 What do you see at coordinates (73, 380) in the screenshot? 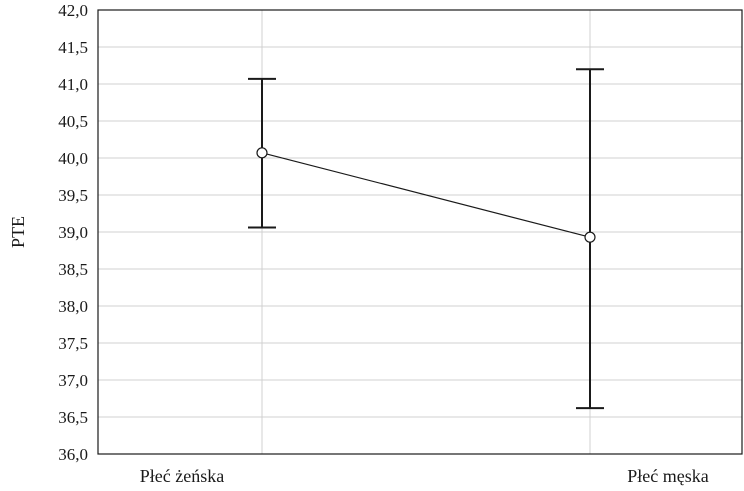
I see `y-tick-label: 37,0` at bounding box center [73, 380].